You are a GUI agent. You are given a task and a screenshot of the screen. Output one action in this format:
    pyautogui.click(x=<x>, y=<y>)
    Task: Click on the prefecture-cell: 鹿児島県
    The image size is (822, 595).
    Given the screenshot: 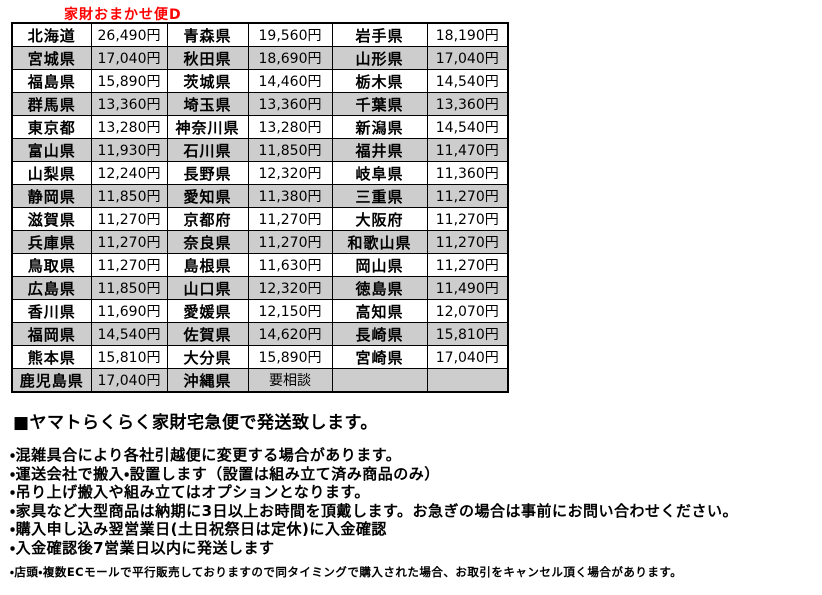 What is the action you would take?
    pyautogui.click(x=51, y=380)
    